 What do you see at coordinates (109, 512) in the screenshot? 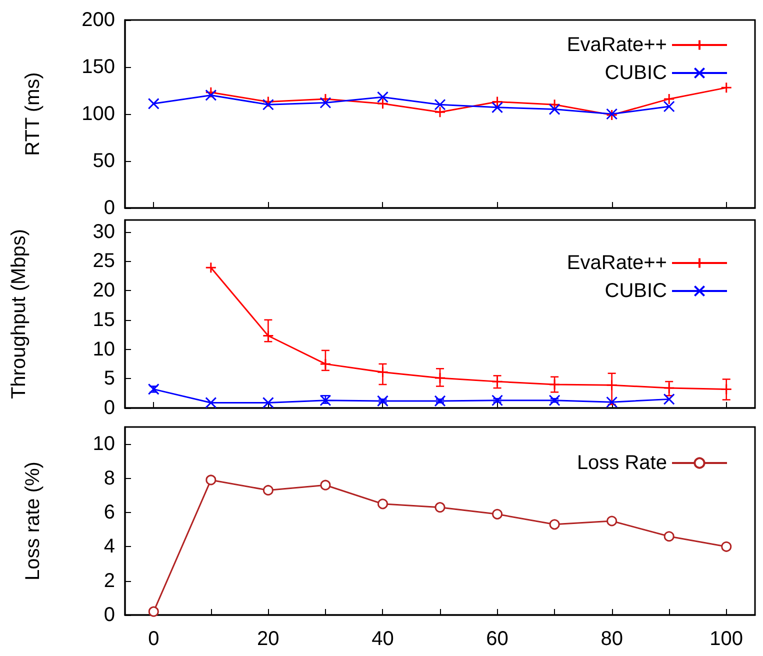
I see `y-tick-label: 6` at bounding box center [109, 512].